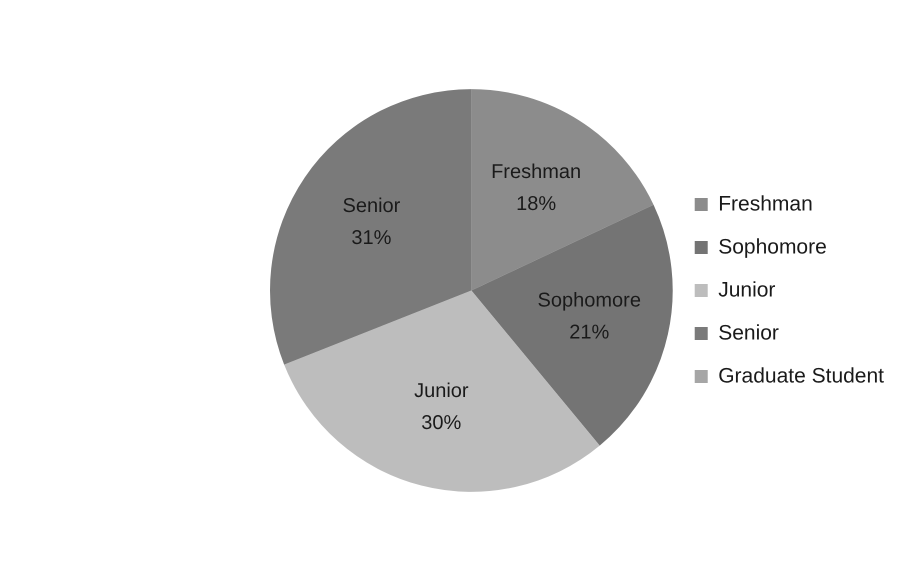 Image resolution: width=904 pixels, height=566 pixels. What do you see at coordinates (801, 376) in the screenshot?
I see `legend-label: Graduate Student` at bounding box center [801, 376].